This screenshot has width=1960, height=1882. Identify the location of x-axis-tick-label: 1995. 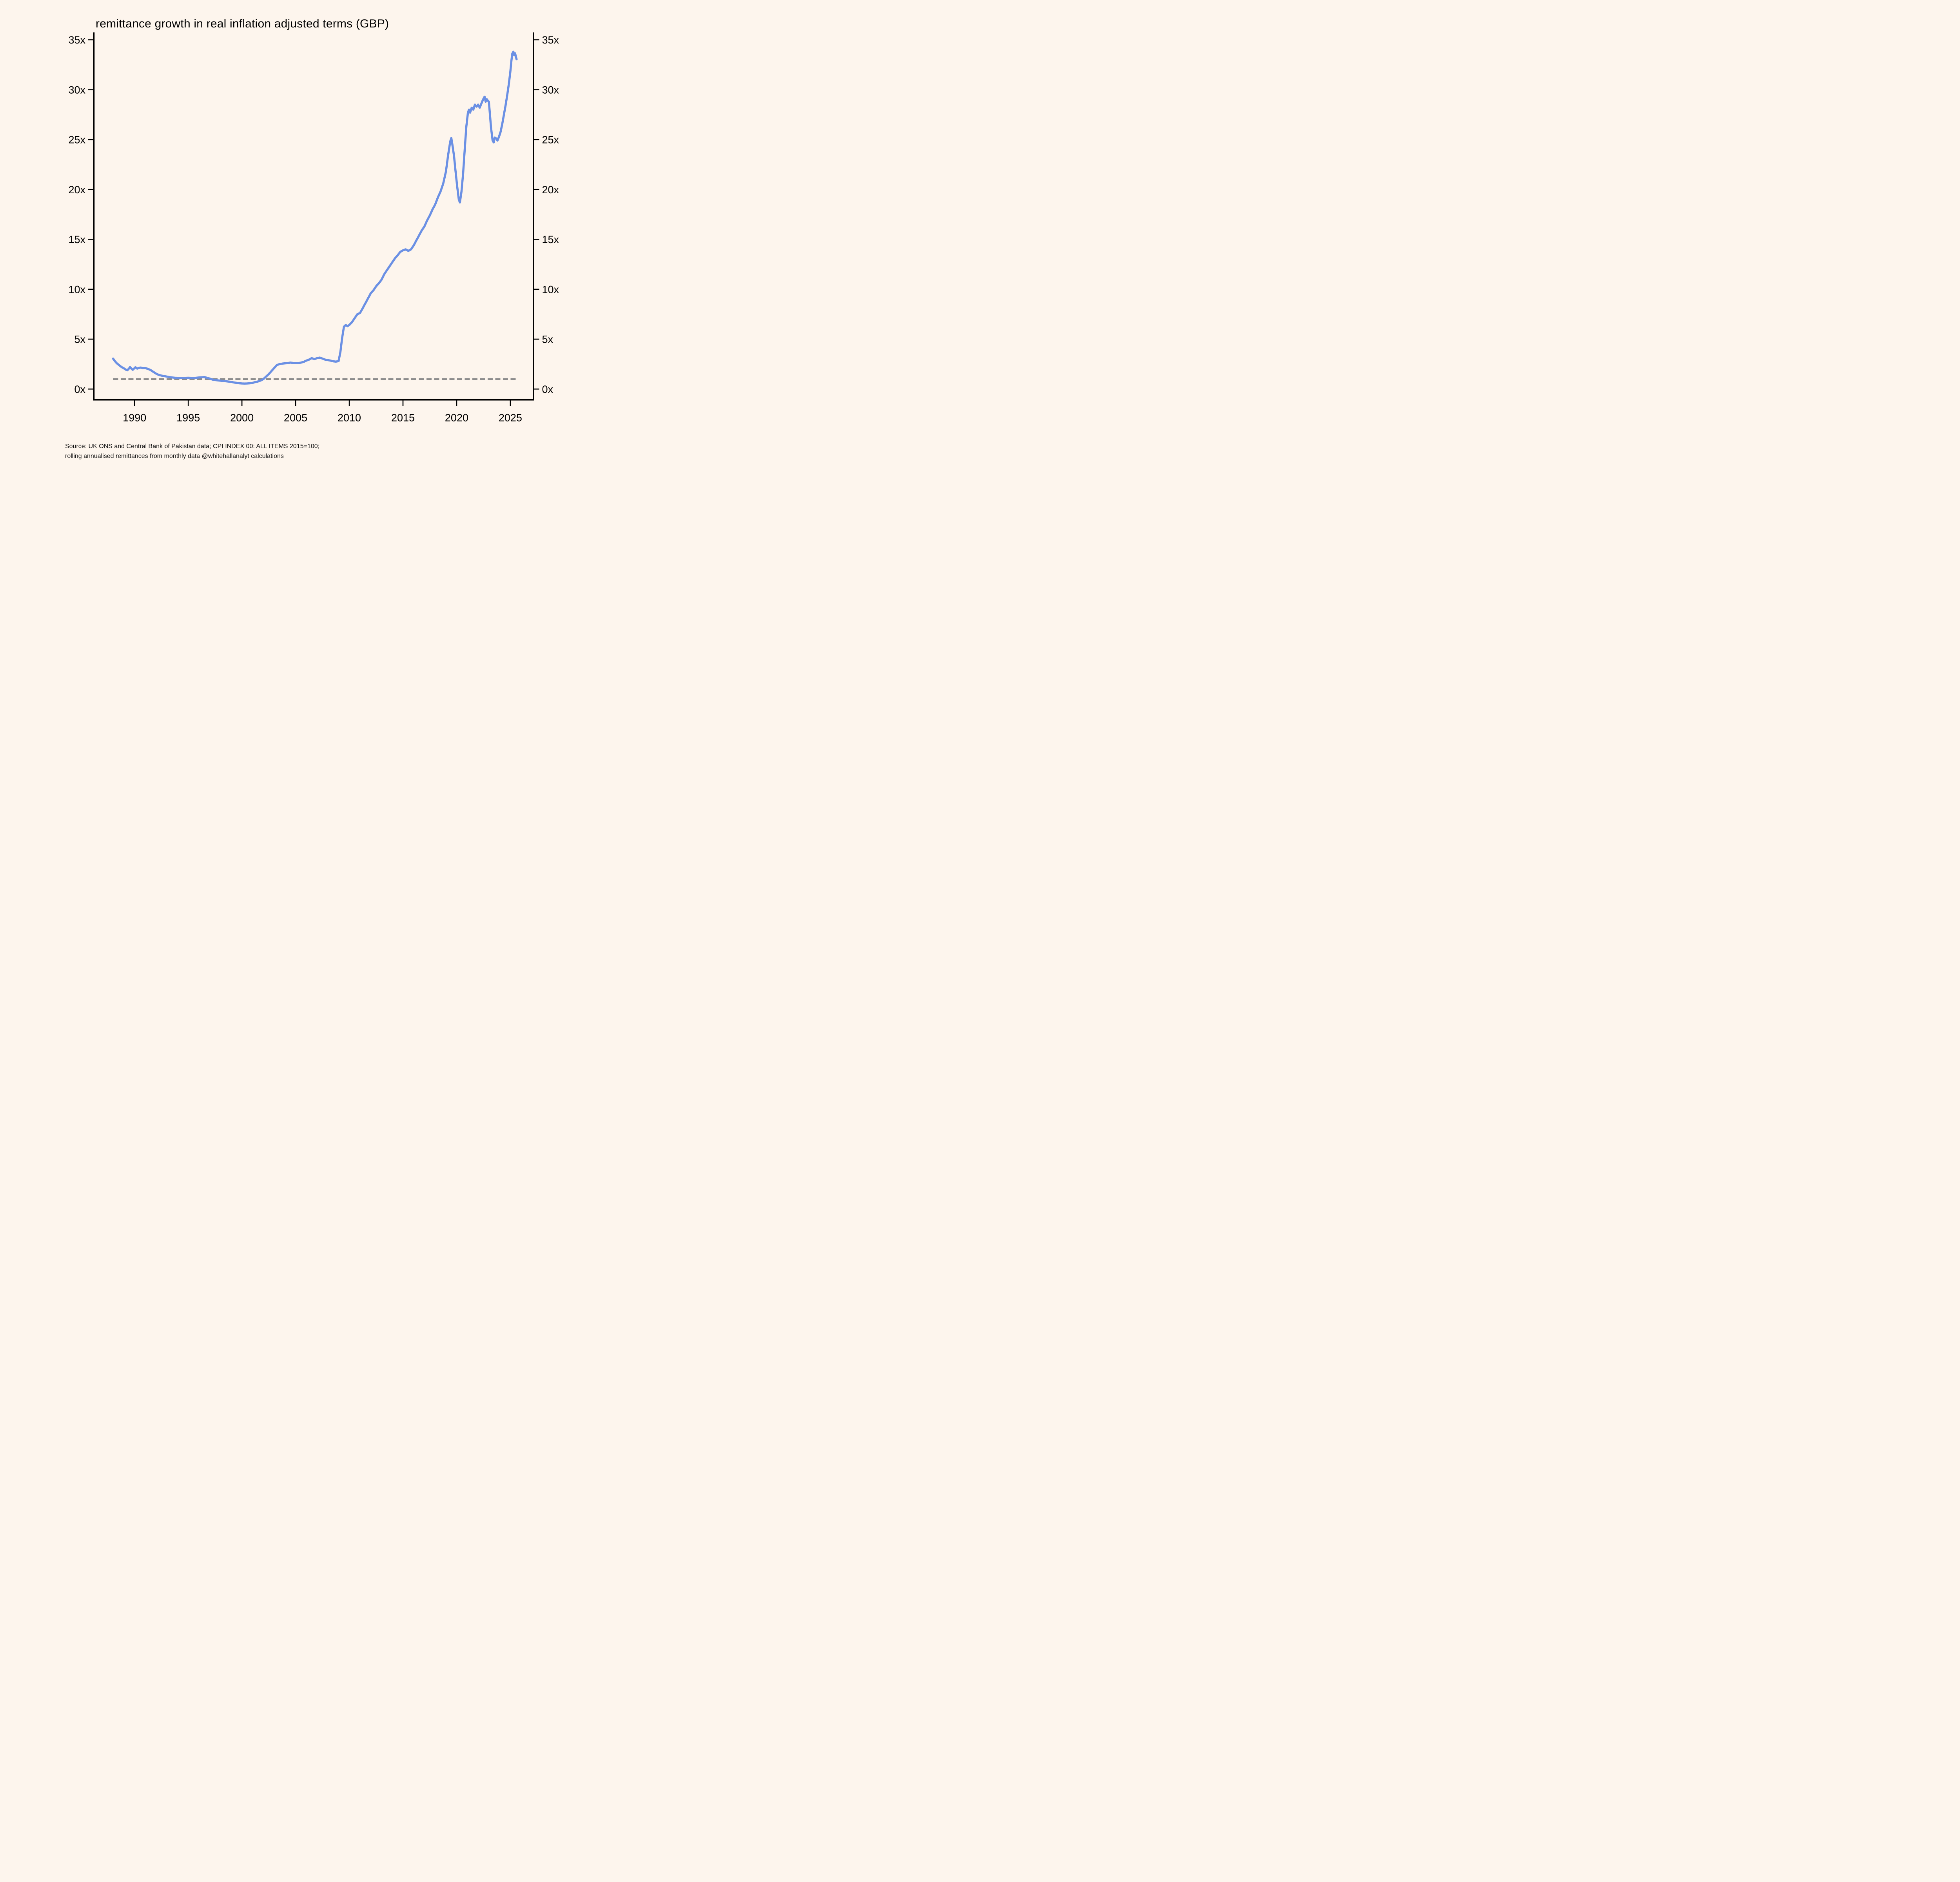
(188, 418).